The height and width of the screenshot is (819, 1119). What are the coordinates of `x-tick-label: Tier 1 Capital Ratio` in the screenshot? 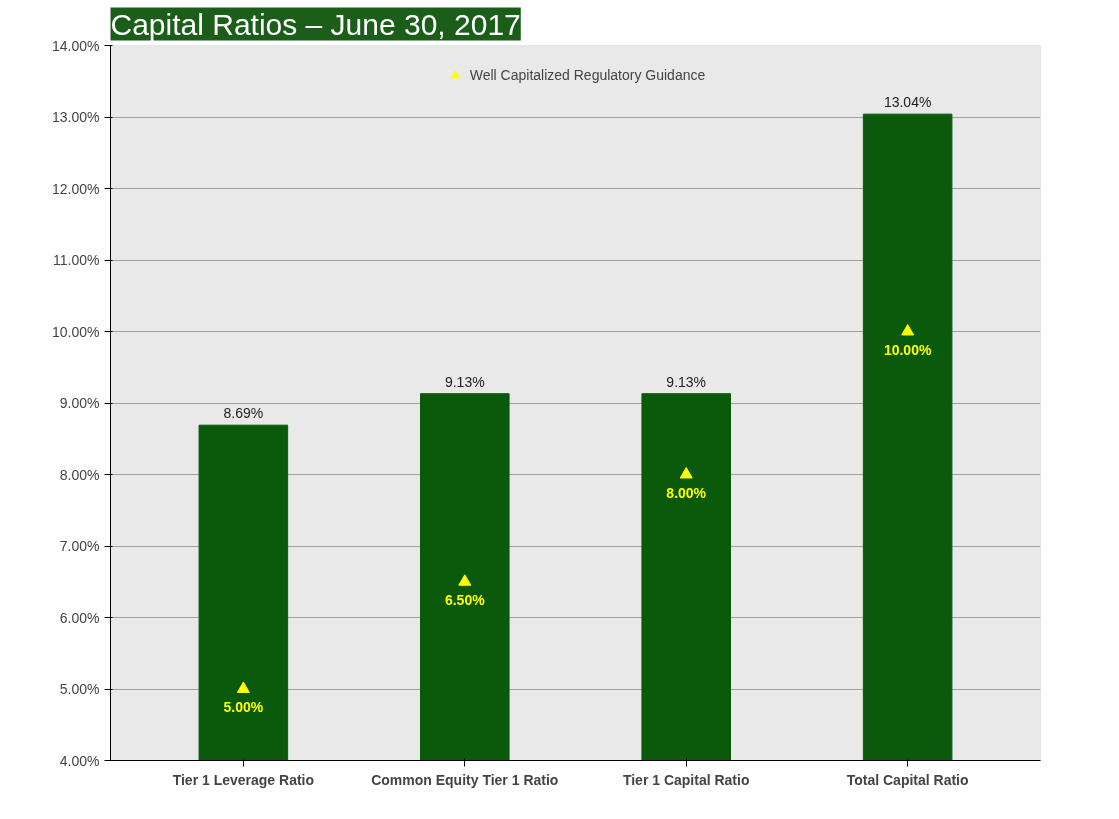 It's located at (686, 779).